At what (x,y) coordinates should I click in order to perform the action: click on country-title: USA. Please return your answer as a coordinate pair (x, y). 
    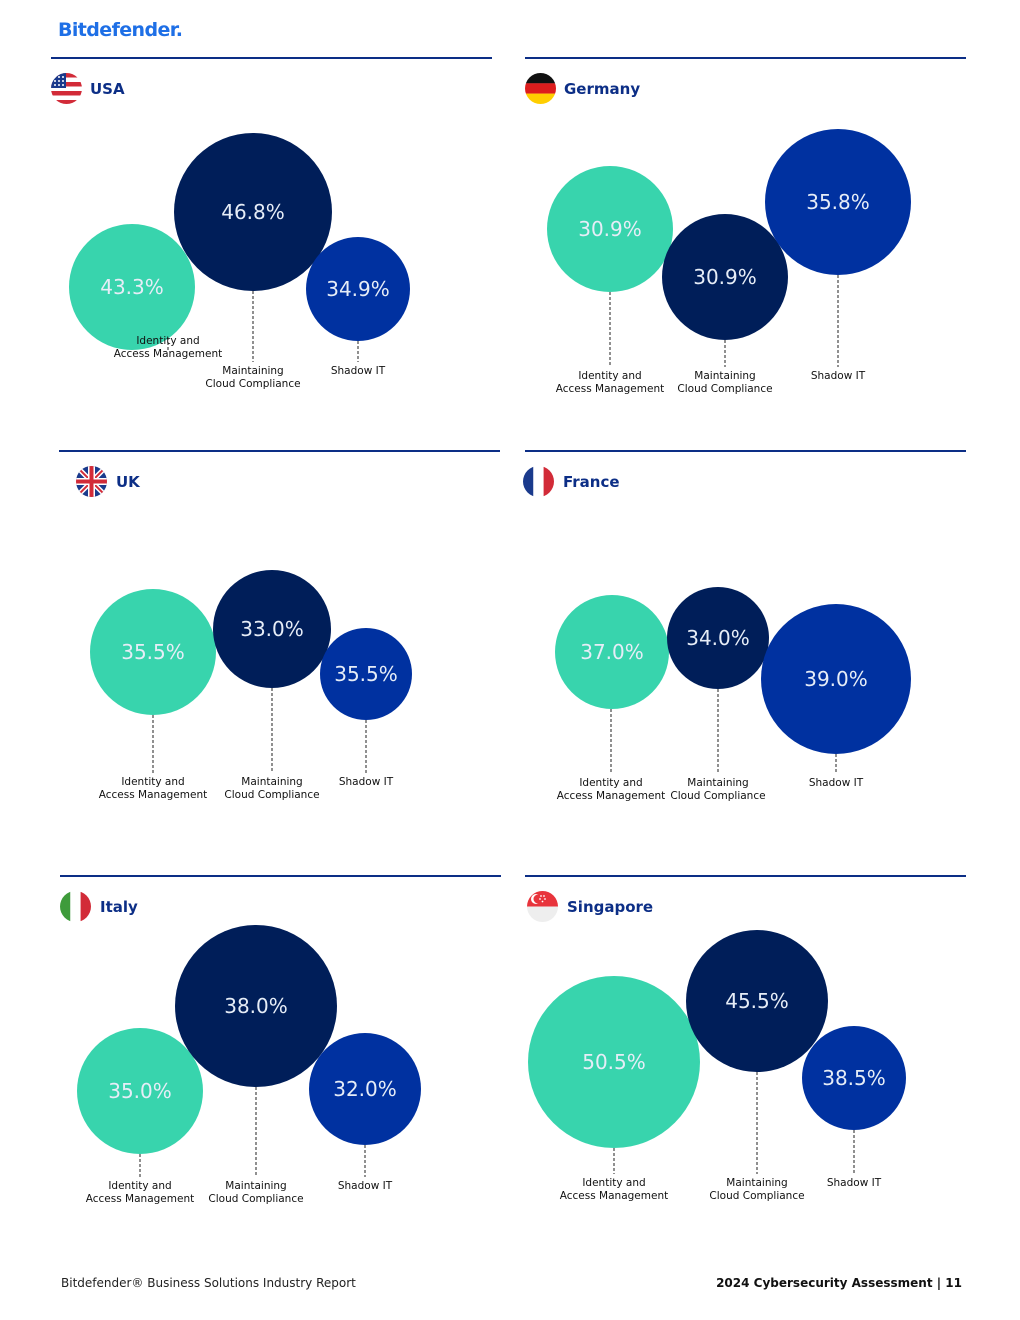
    Looking at the image, I should click on (107, 89).